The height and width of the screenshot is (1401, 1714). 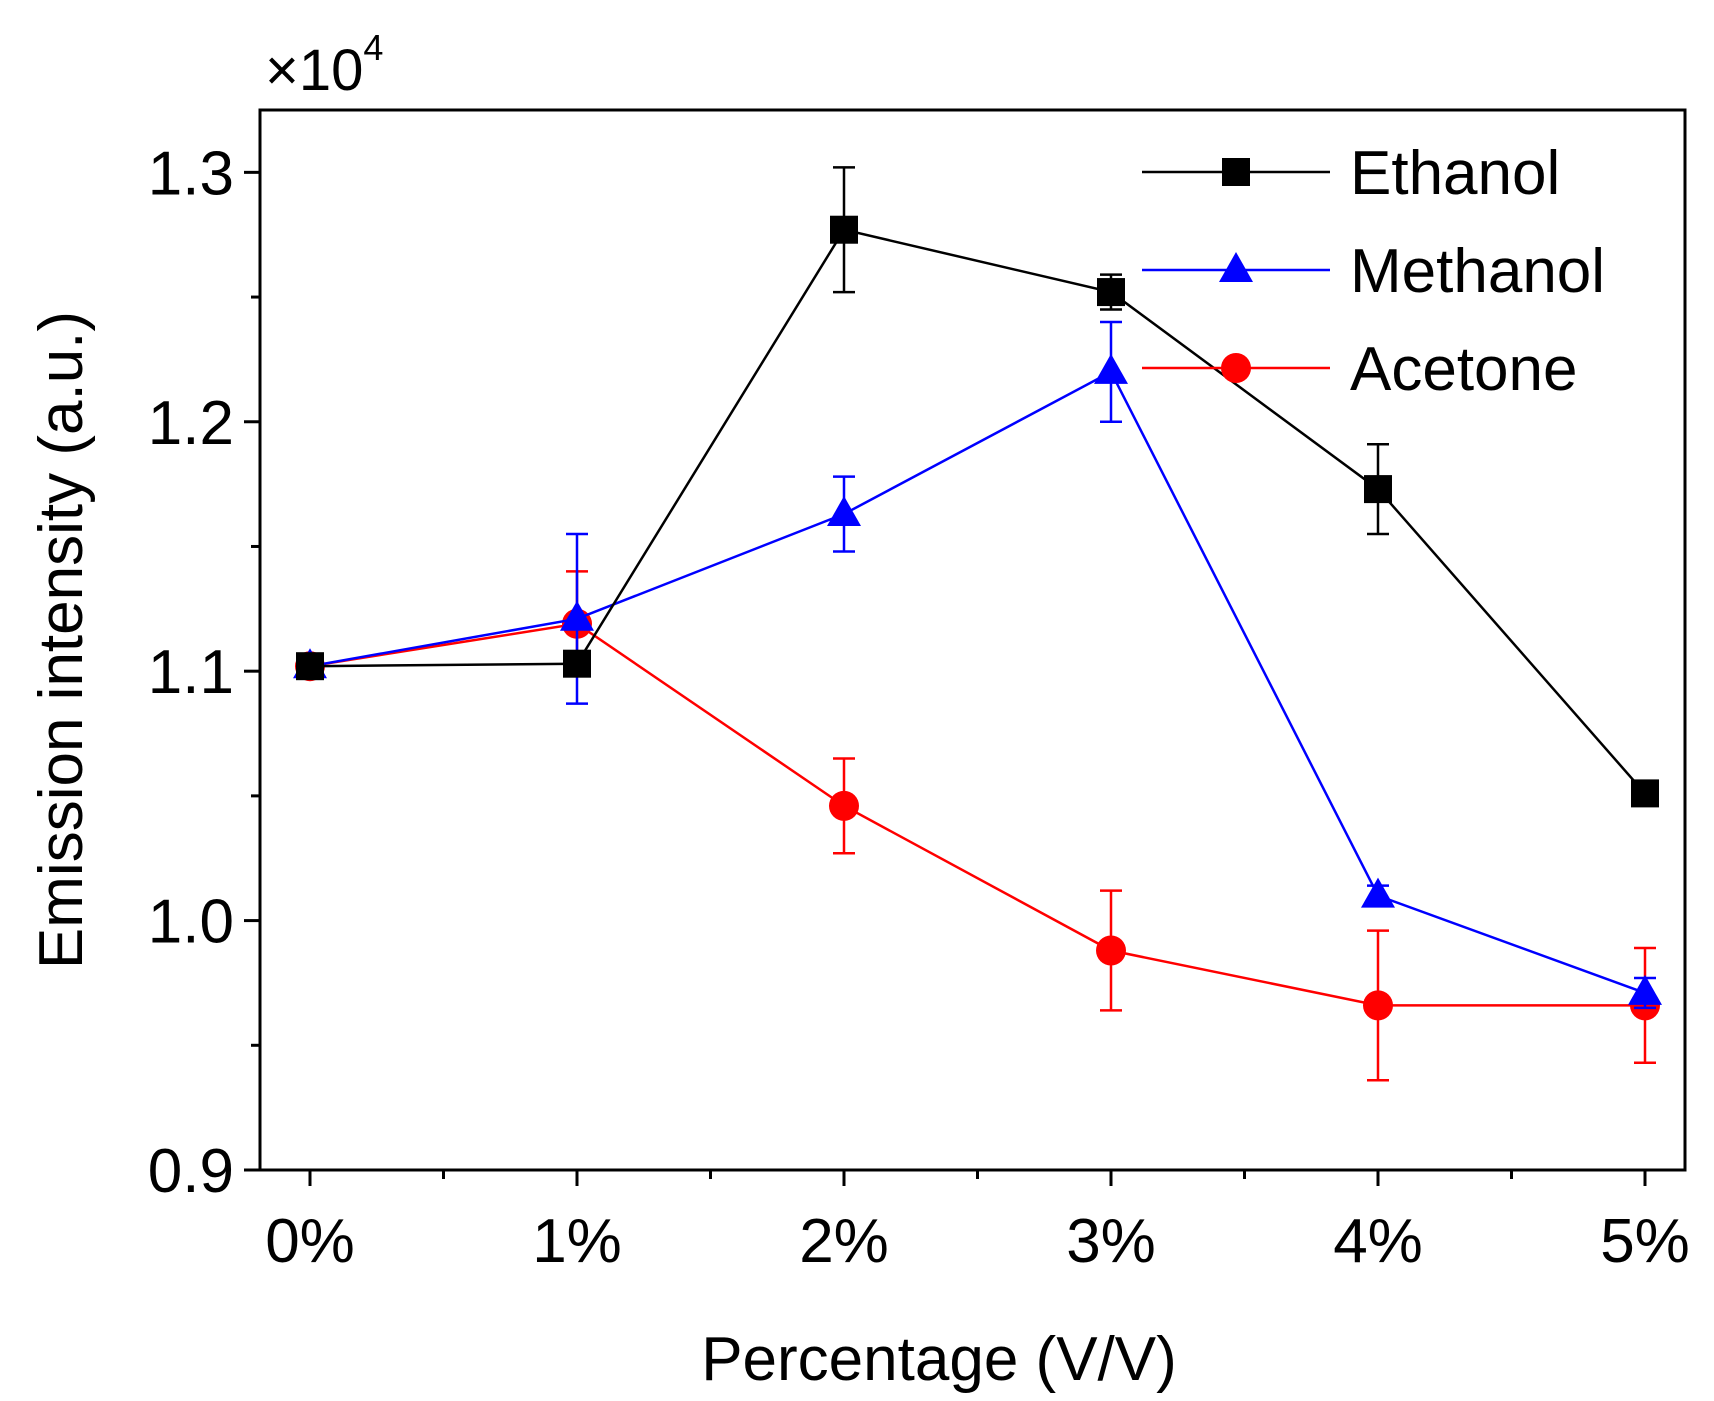 I want to click on legend: Ethanol Methanol Acetone, so click(x=1373, y=271).